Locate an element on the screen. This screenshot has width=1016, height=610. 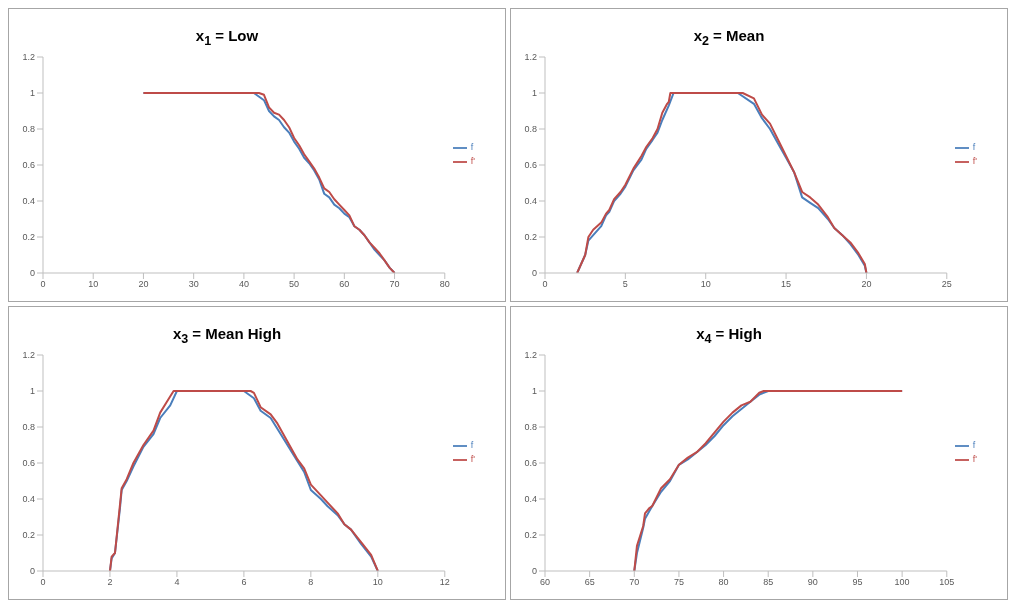
x-tick-label: 40 is located at coordinates (243, 284).